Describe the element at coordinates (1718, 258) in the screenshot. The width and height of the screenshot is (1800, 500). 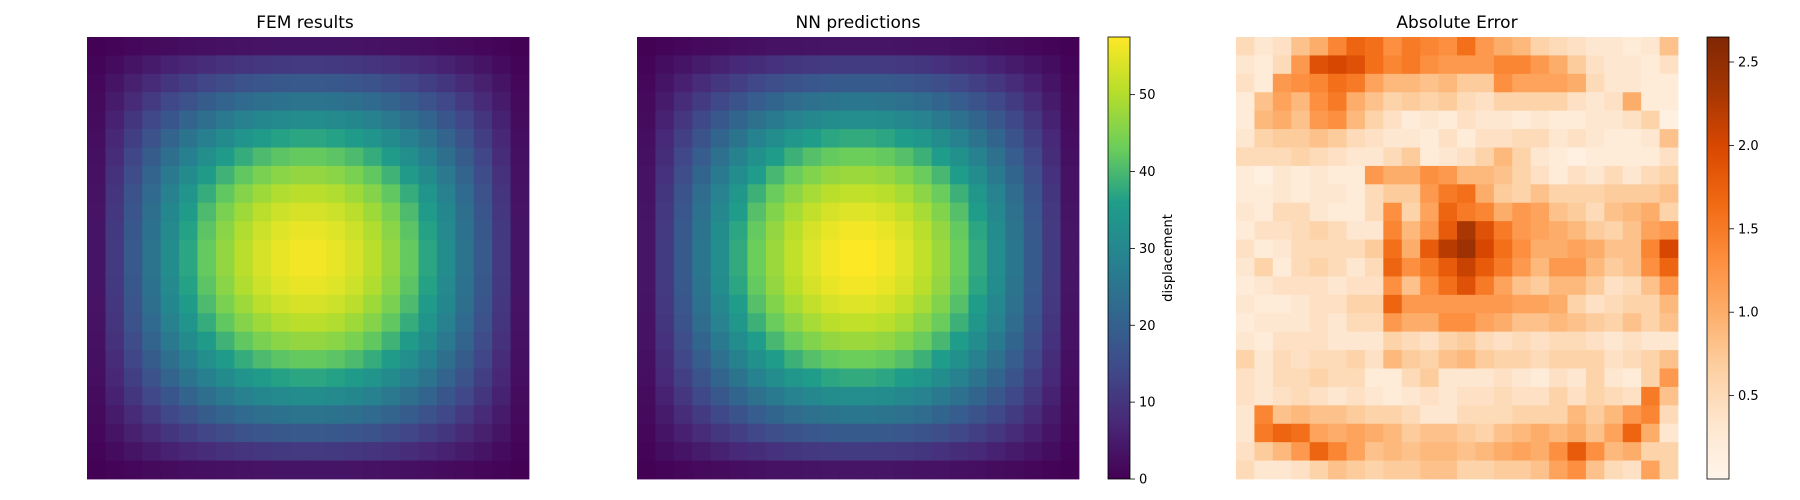
I see `colorbar-error-bar` at that location.